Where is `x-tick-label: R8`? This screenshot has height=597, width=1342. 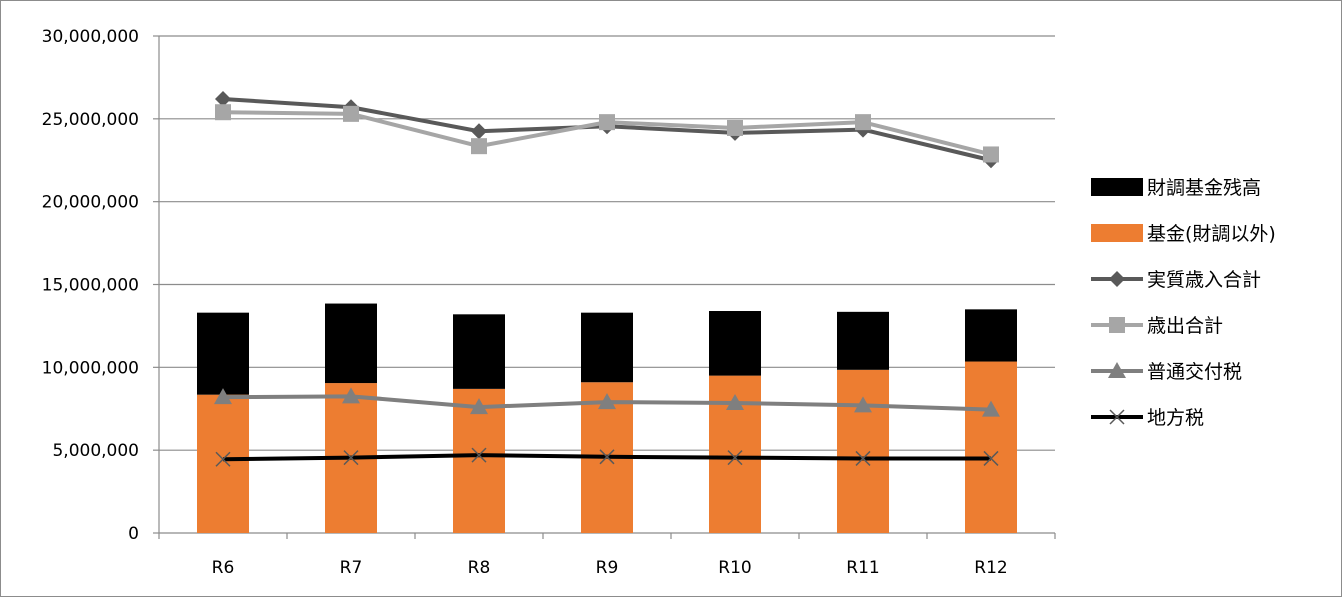 x-tick-label: R8 is located at coordinates (479, 568).